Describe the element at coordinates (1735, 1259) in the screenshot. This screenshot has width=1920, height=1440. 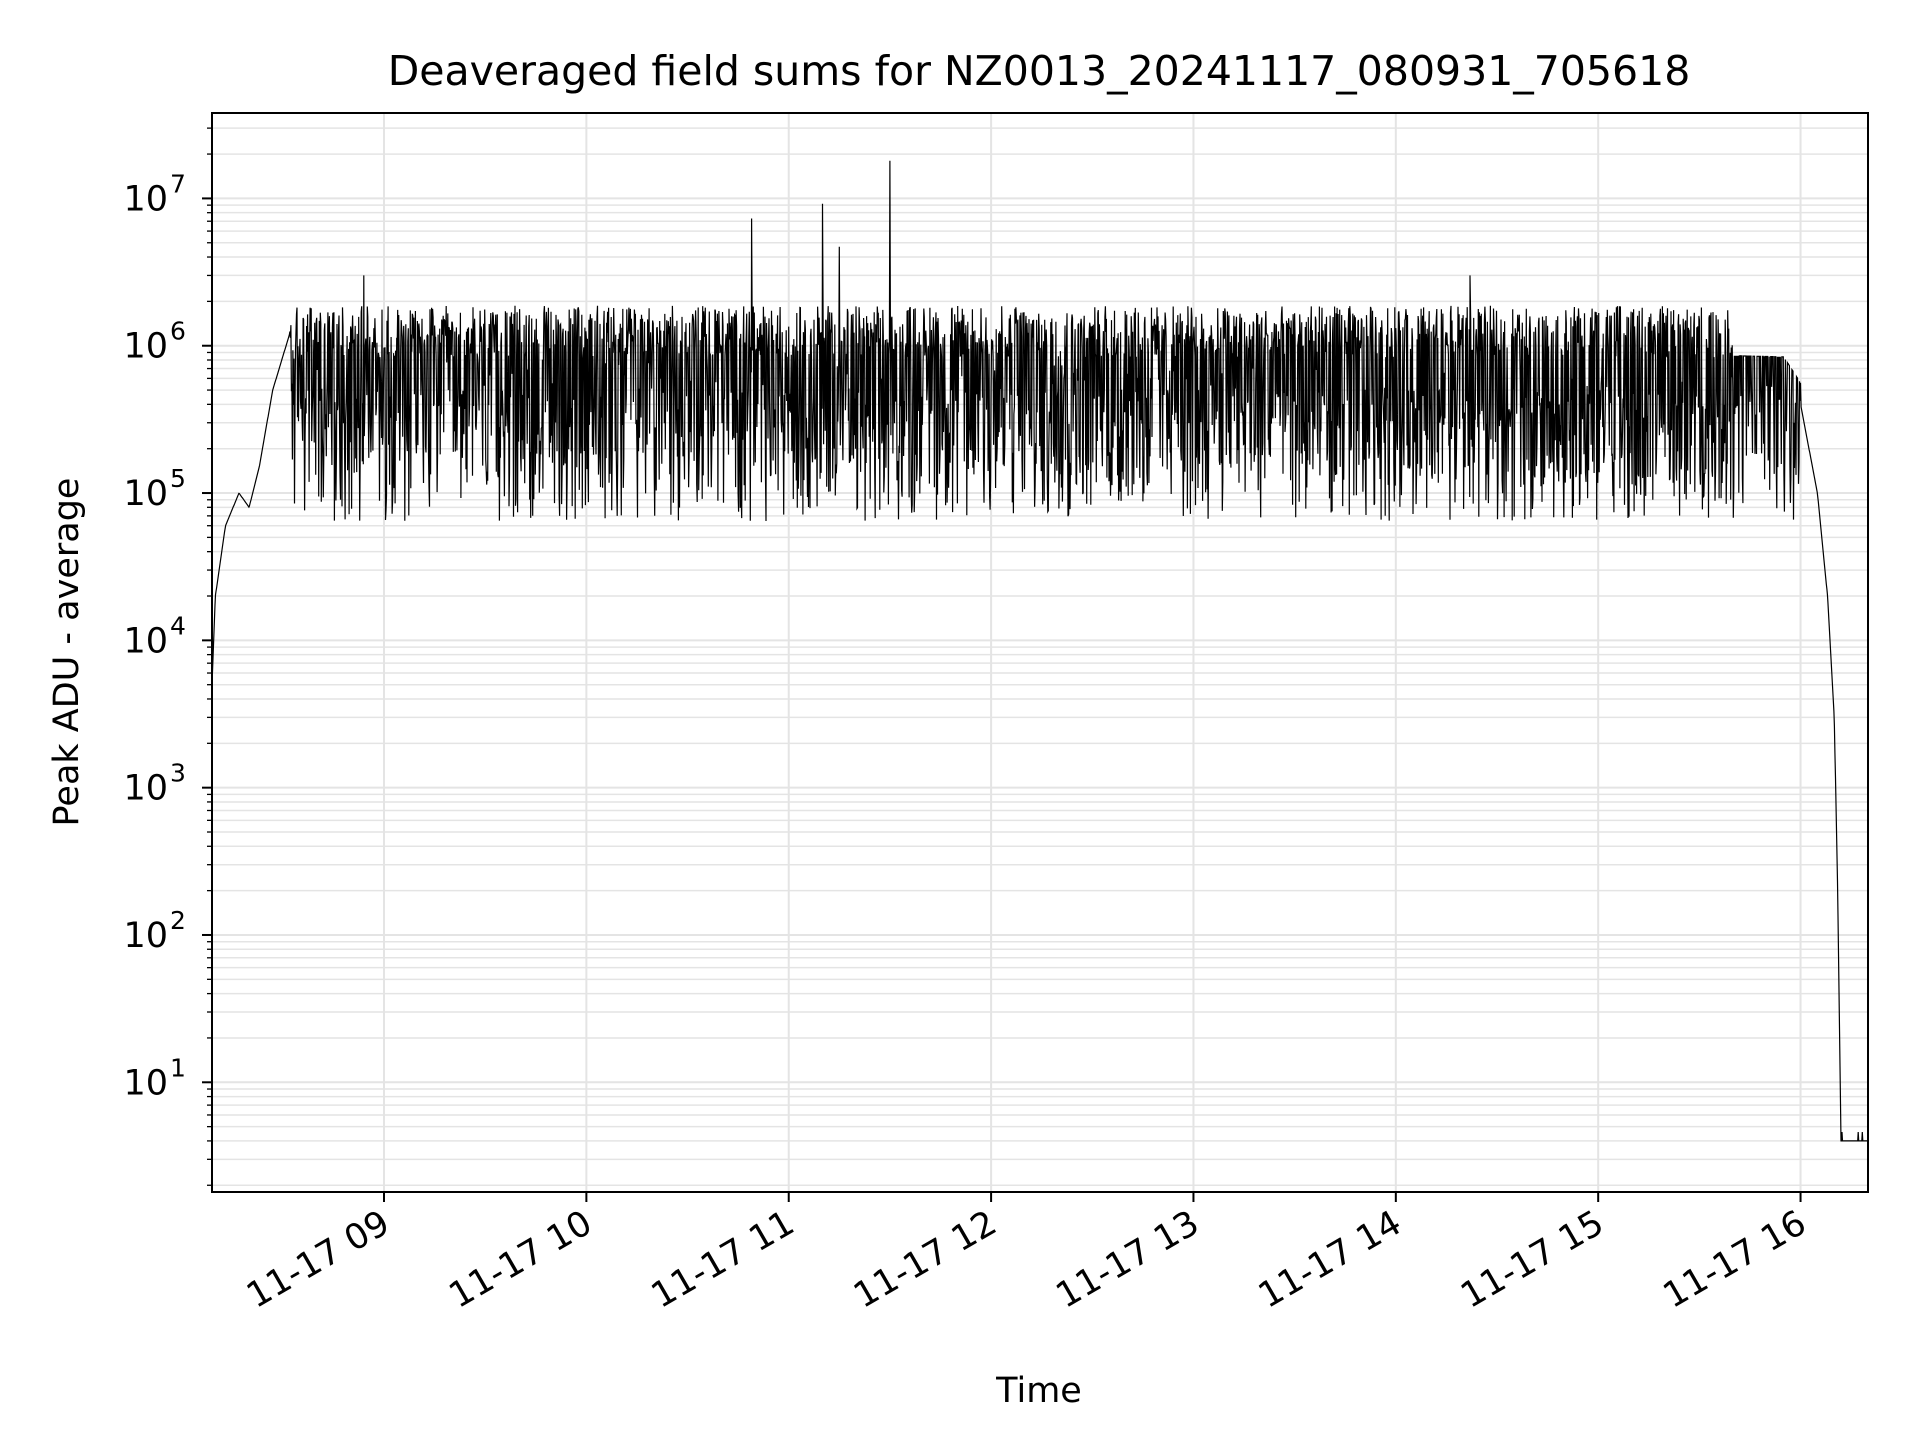
I see `x-tick-label: 11-17 16` at that location.